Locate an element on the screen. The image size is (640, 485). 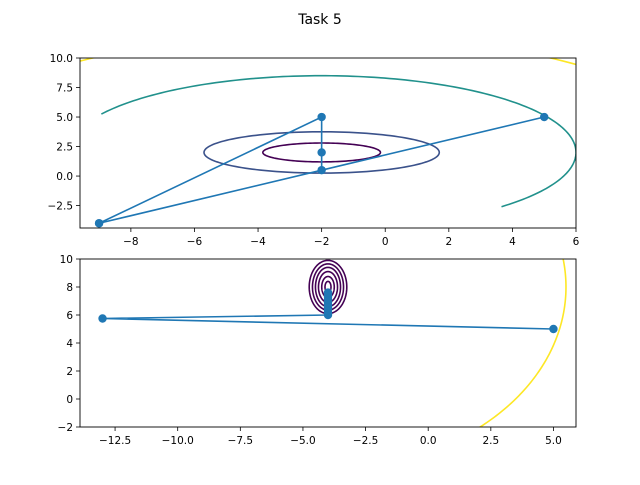
y-tick-label: 0.0 is located at coordinates (64, 177).